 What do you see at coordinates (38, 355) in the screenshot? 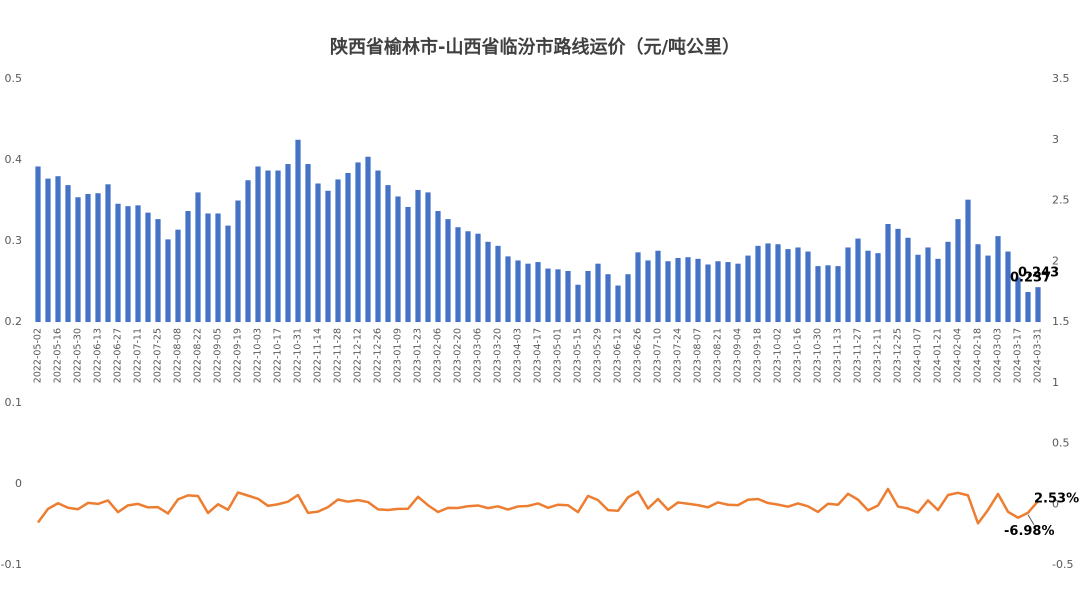
I see `x-tick-label: 2022-05-02` at bounding box center [38, 355].